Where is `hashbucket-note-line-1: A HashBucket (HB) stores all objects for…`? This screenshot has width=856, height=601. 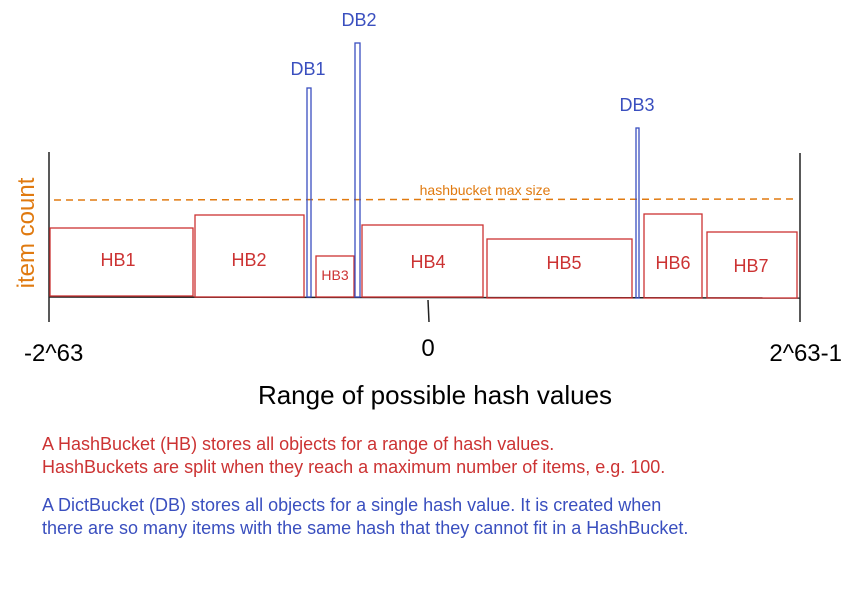 hashbucket-note-line-1: A HashBucket (HB) stores all objects for… is located at coordinates (298, 444).